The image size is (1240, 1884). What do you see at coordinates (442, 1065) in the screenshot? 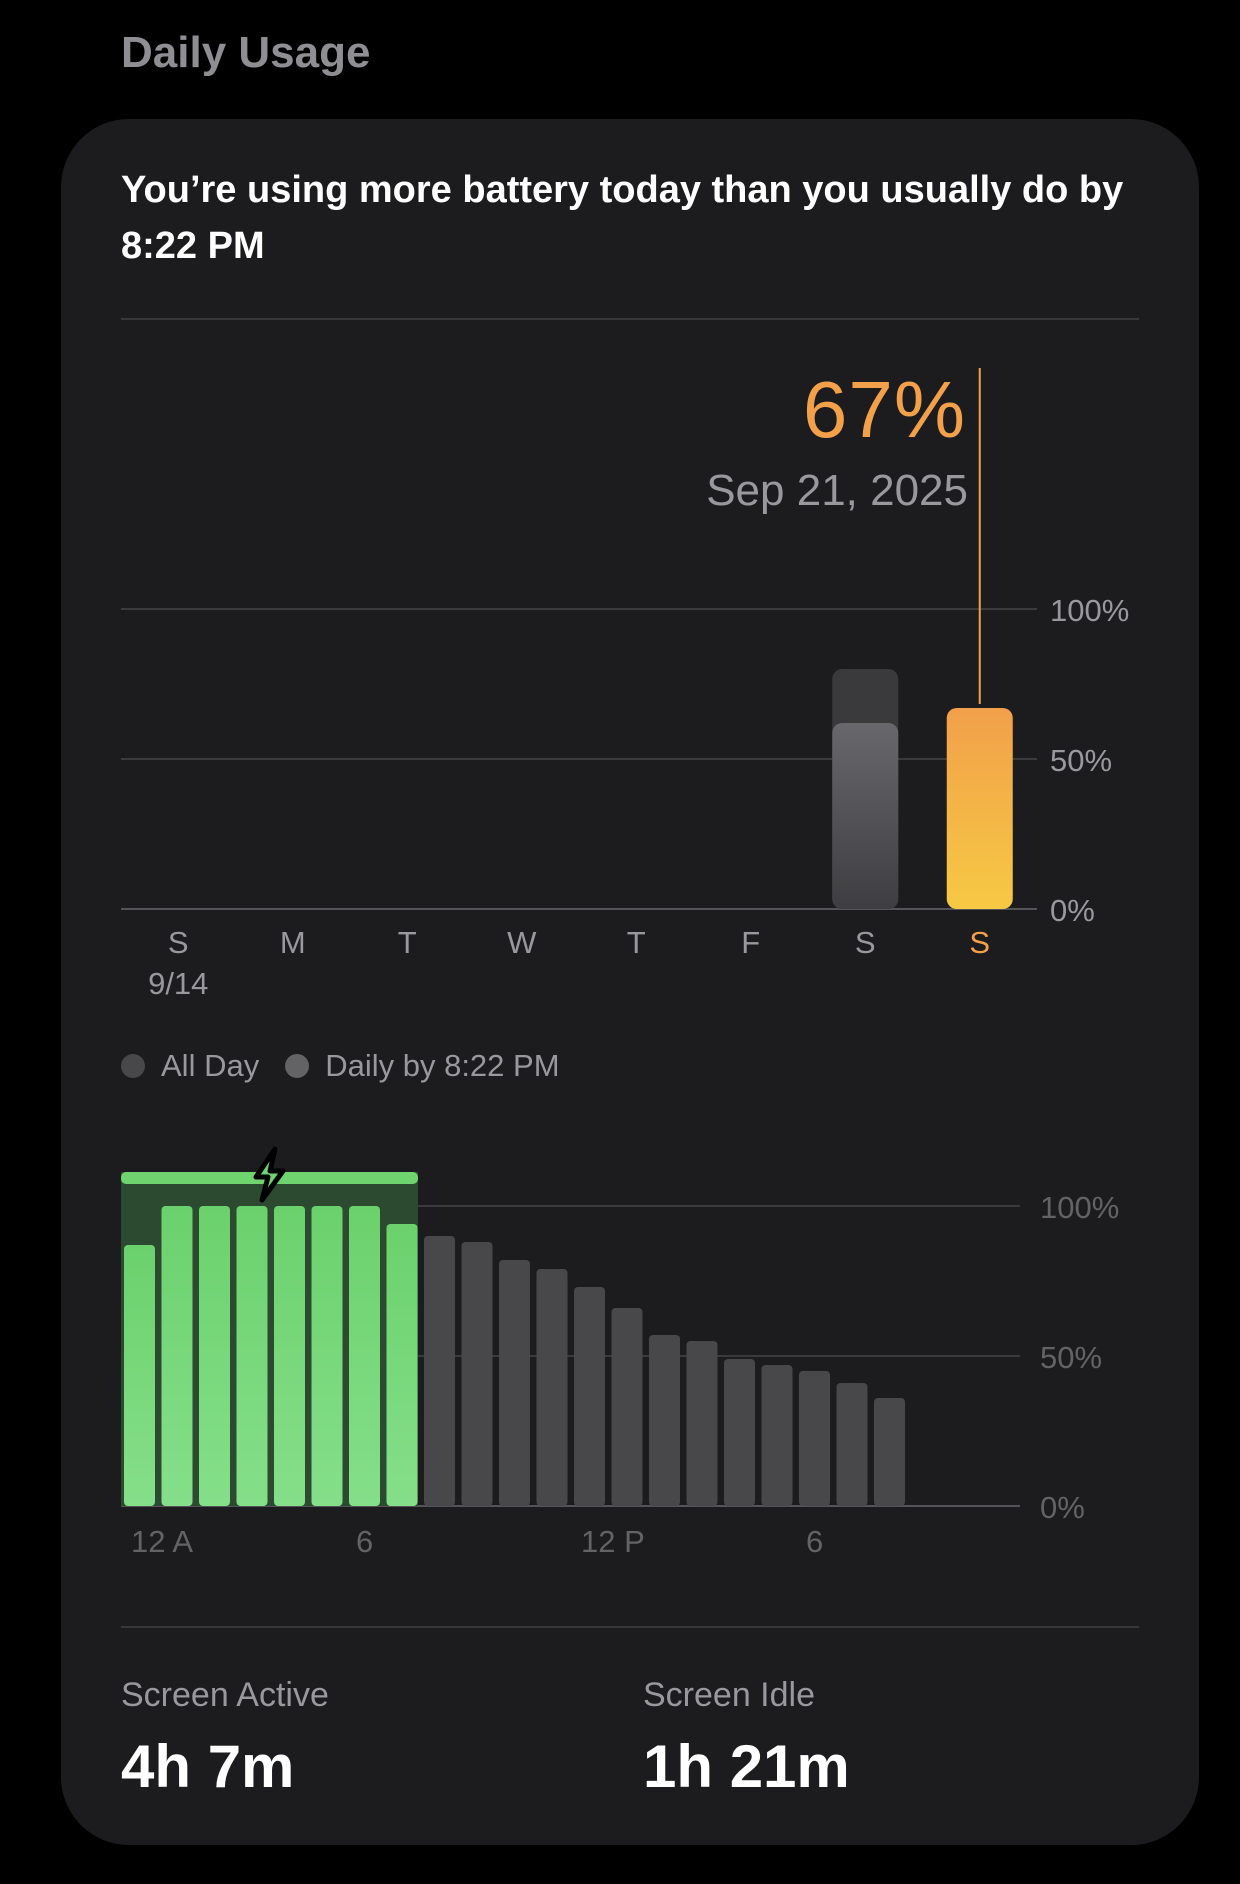
I see `legend-label-daily-by: Daily by 8:22 PM` at bounding box center [442, 1065].